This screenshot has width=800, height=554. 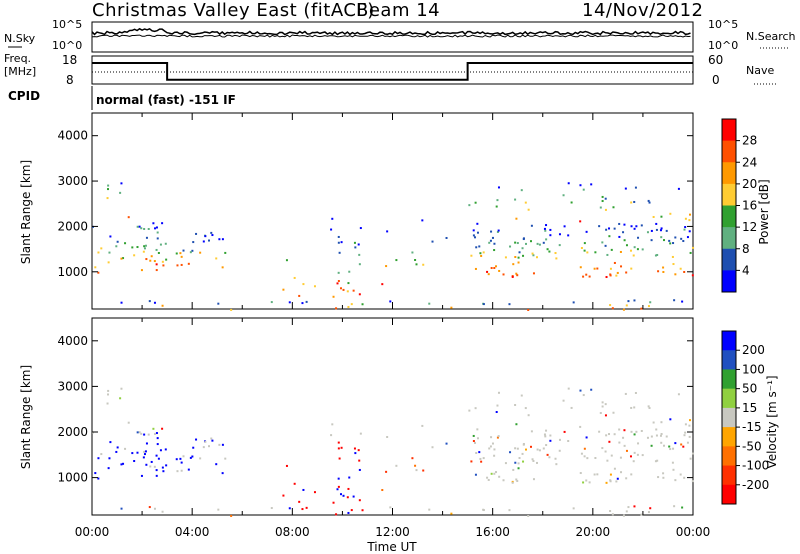 What do you see at coordinates (26, 417) in the screenshot?
I see `velocity-y-label: Slant Range [km]` at bounding box center [26, 417].